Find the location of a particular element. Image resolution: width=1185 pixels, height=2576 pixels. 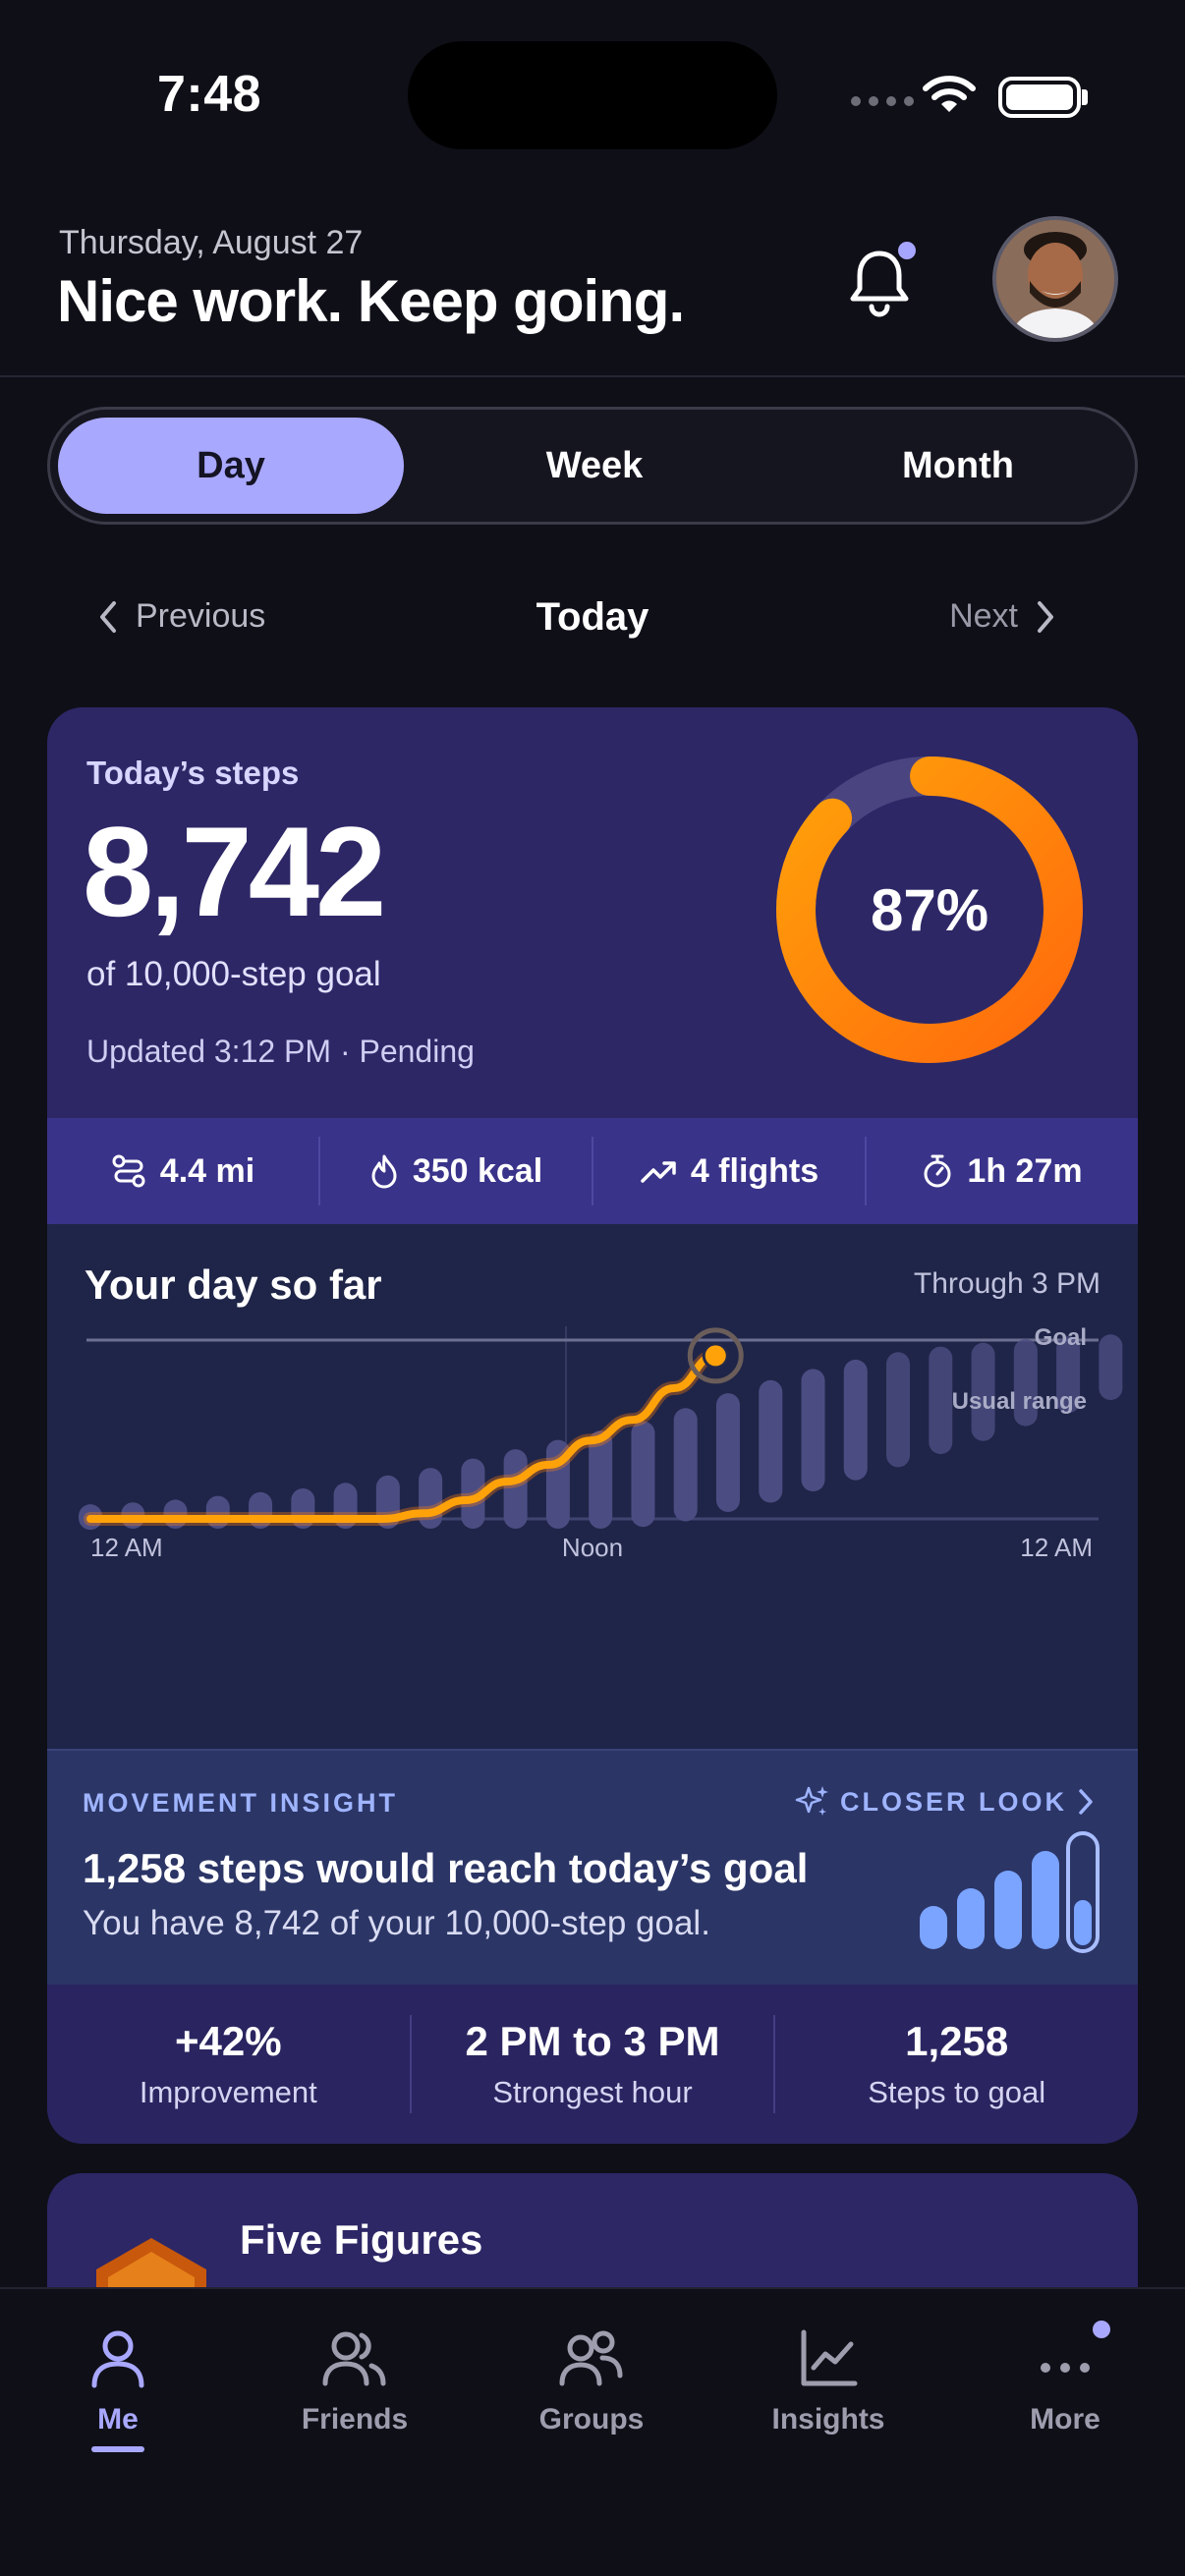

chart-subtitle: Through 3 PM is located at coordinates (1007, 1283).